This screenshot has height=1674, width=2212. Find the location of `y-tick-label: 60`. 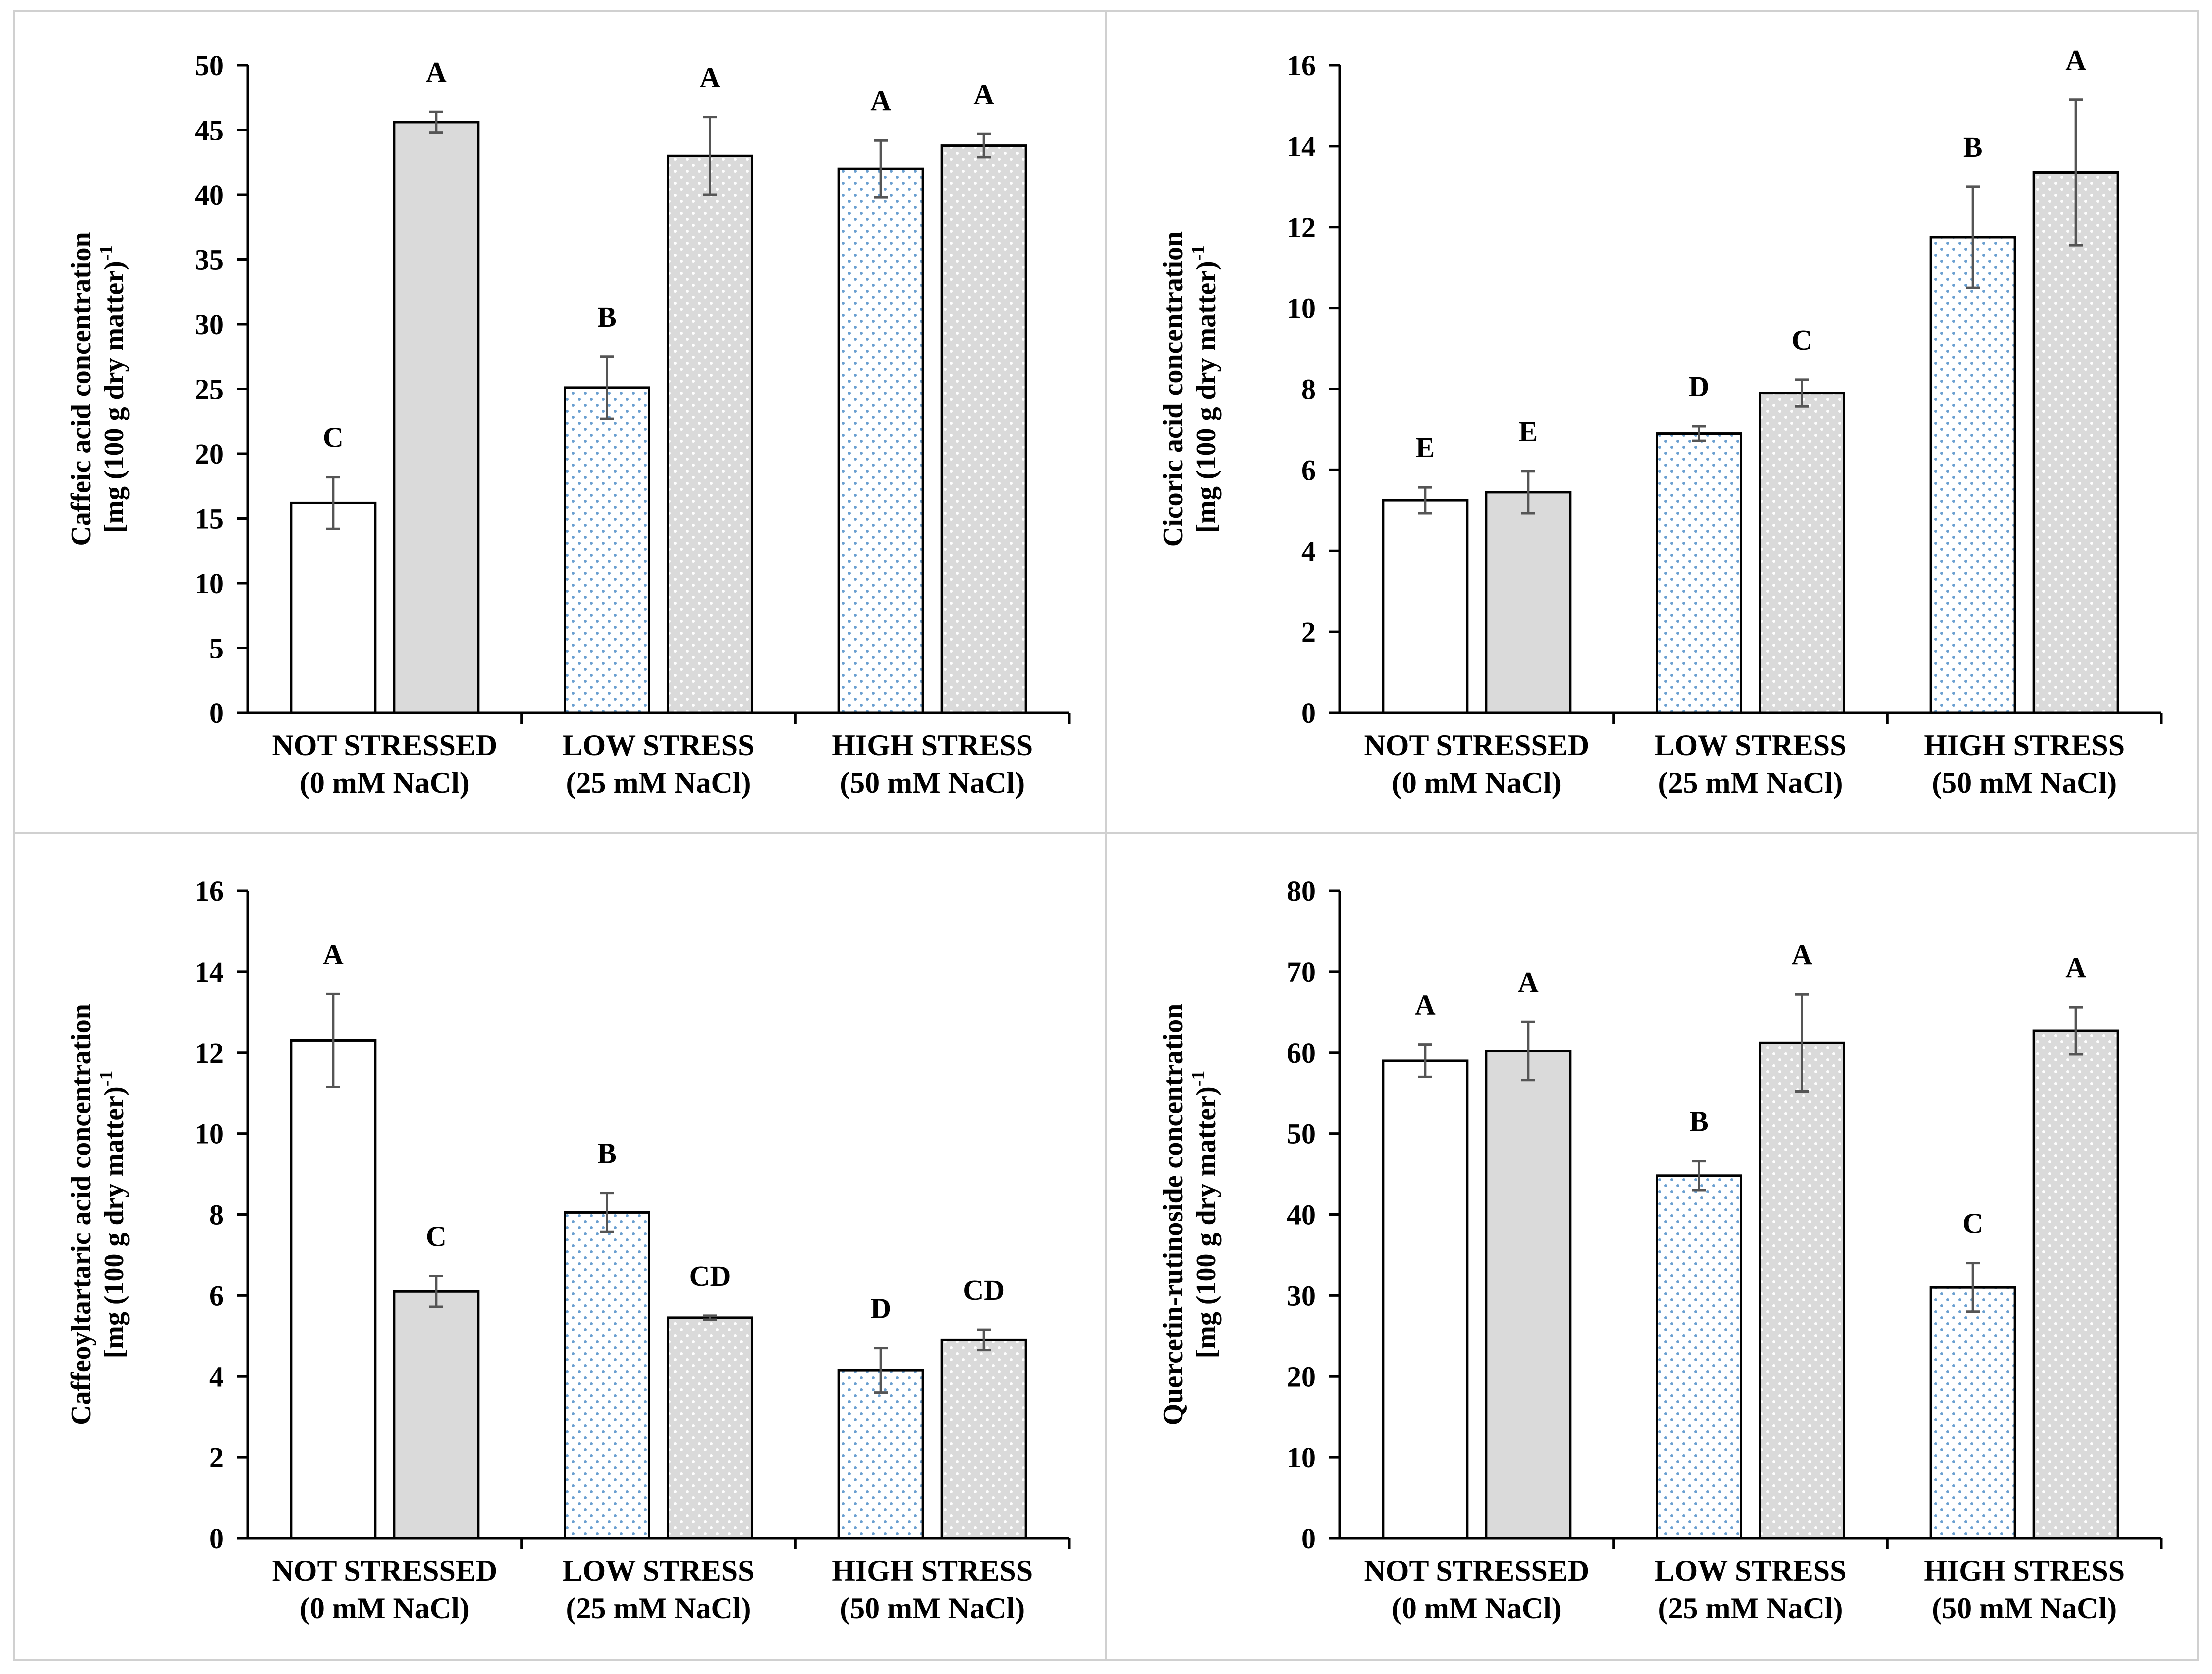

y-tick-label: 60 is located at coordinates (1302, 1053).